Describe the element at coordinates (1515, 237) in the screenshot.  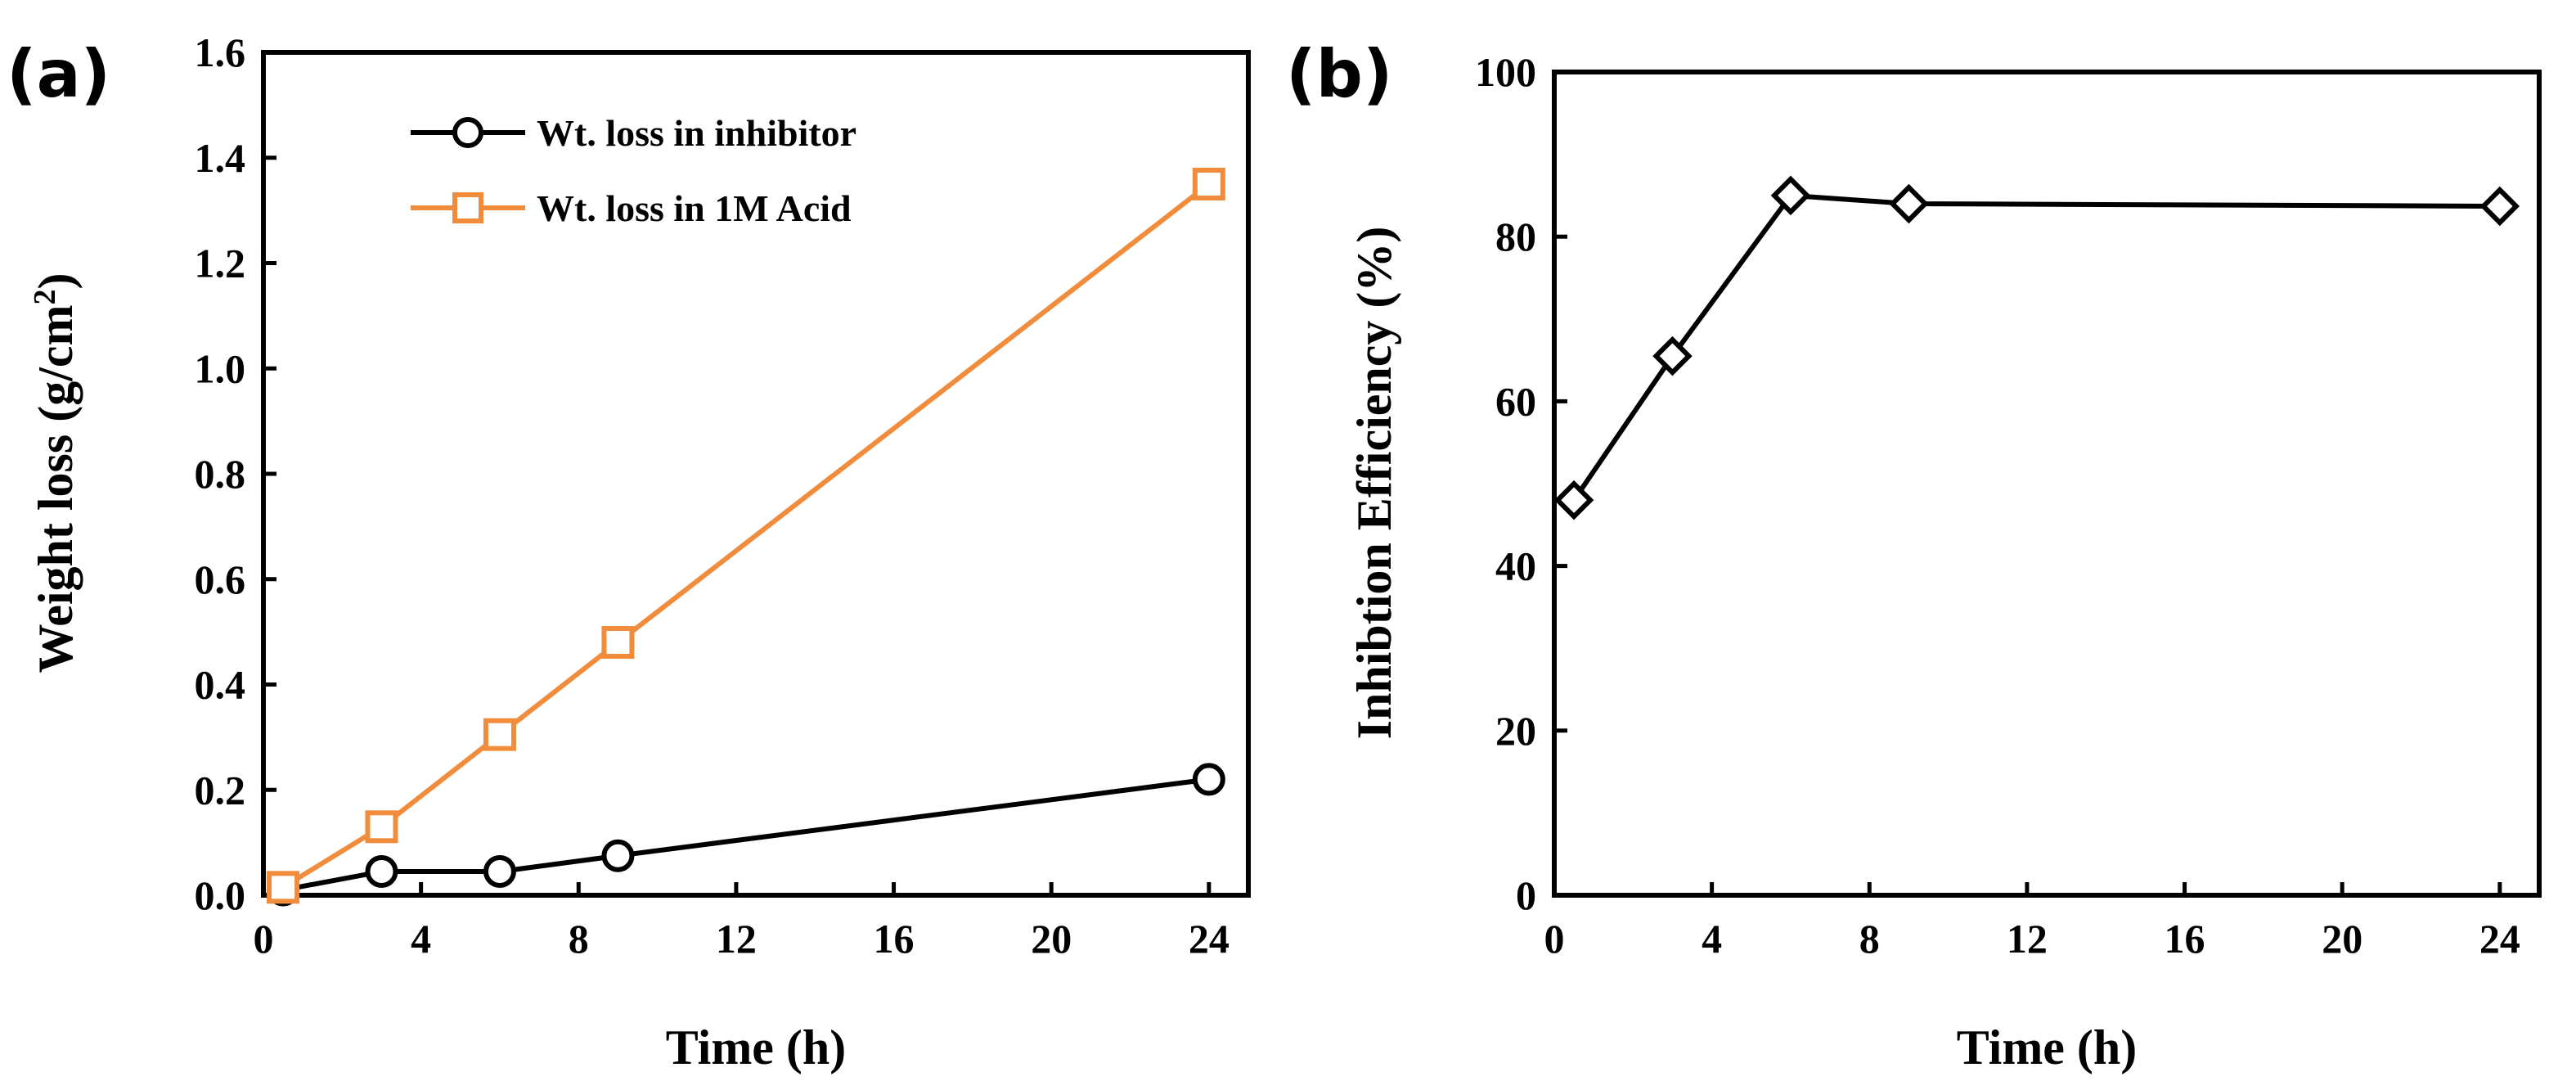
I see `y-tick-label: 80` at that location.